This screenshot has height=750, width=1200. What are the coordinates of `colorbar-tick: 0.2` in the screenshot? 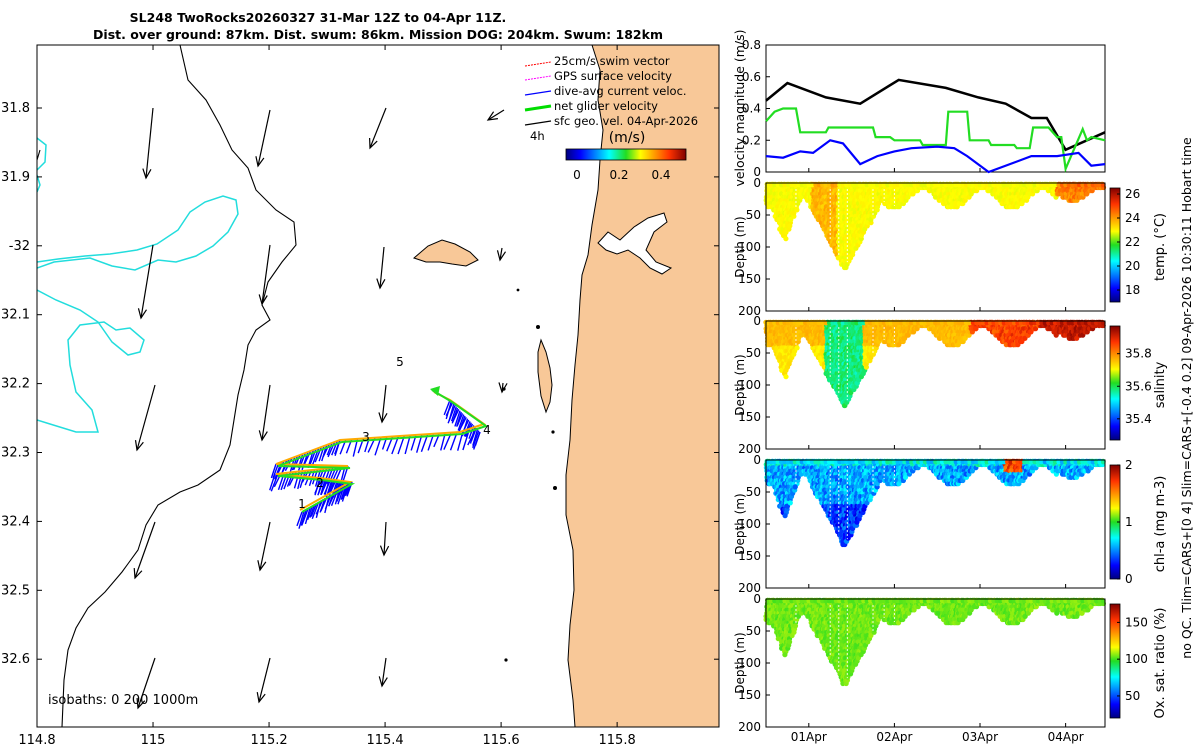 It's located at (618, 175).